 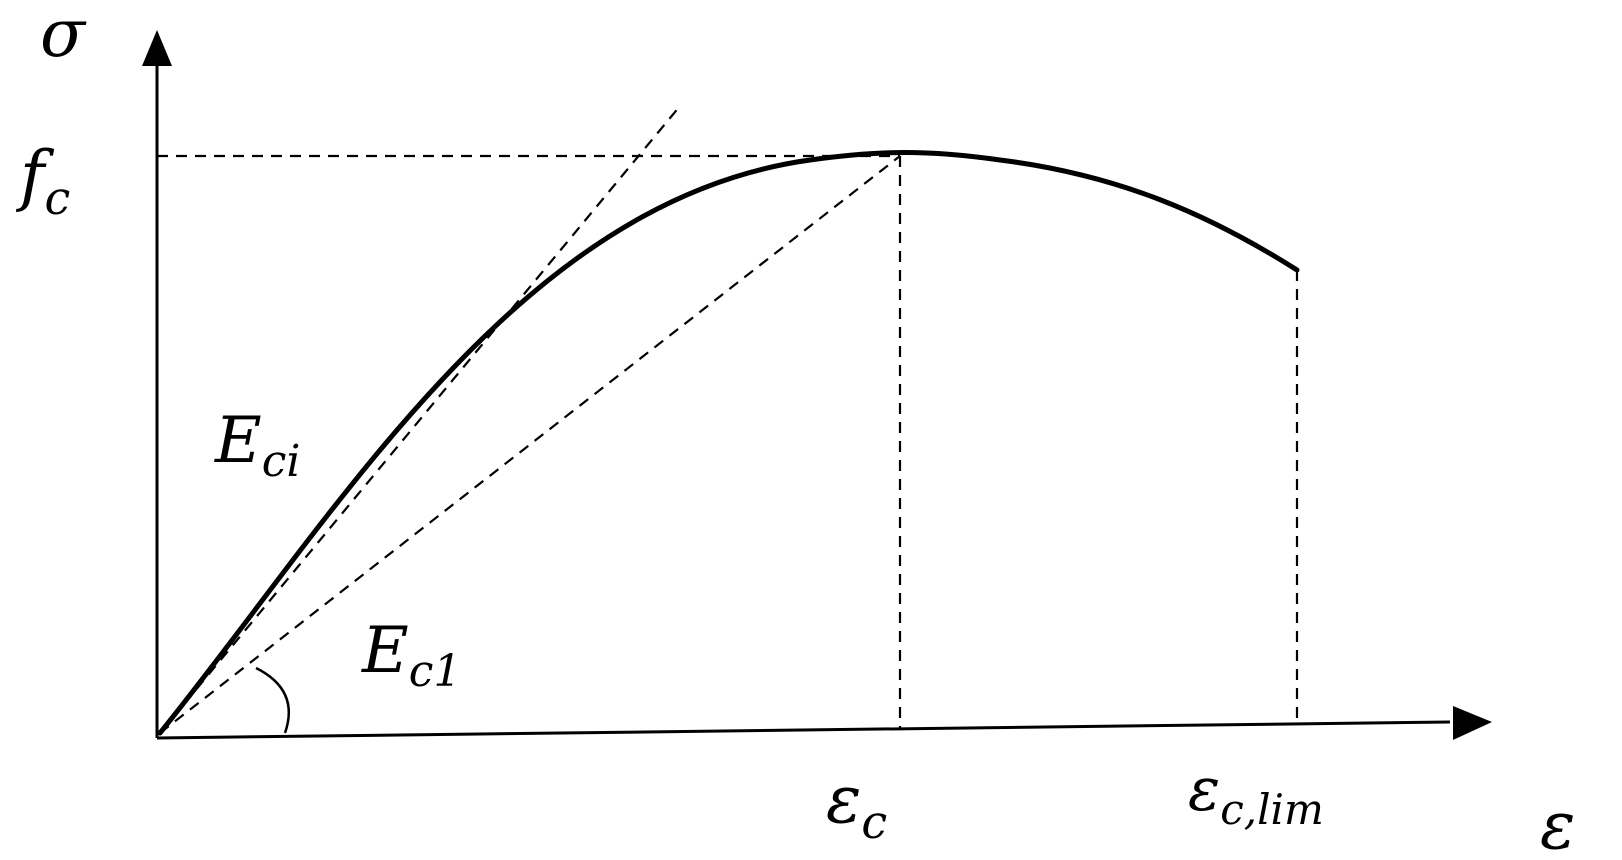 What do you see at coordinates (1272, 809) in the screenshot?
I see `limit-strain-sub: c,lim` at bounding box center [1272, 809].